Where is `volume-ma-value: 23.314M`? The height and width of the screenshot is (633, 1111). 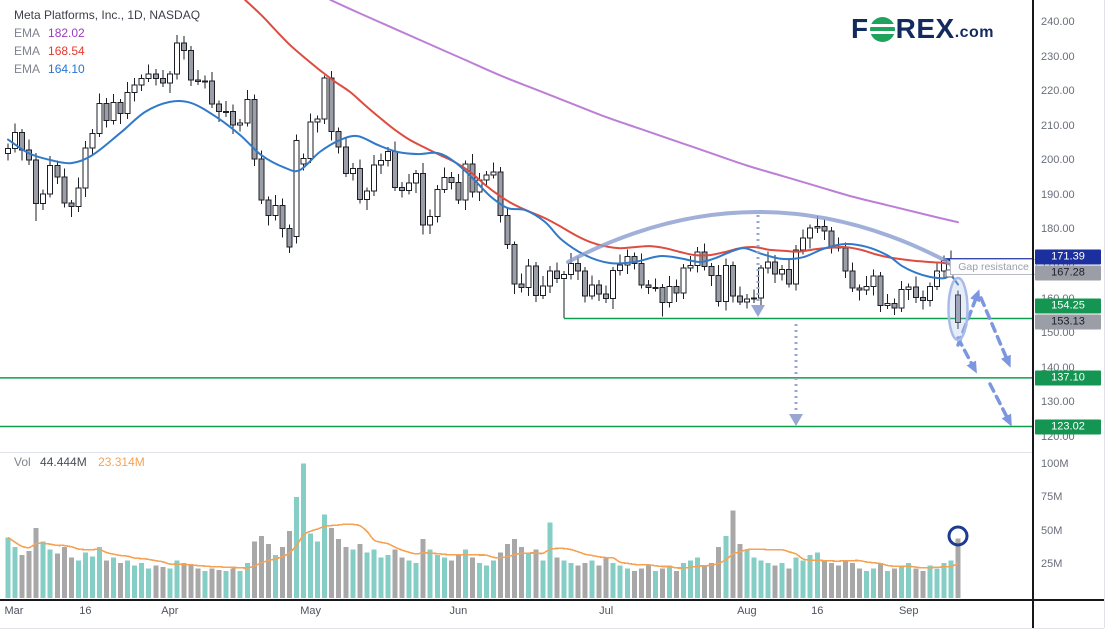 volume-ma-value: 23.314M is located at coordinates (121, 462).